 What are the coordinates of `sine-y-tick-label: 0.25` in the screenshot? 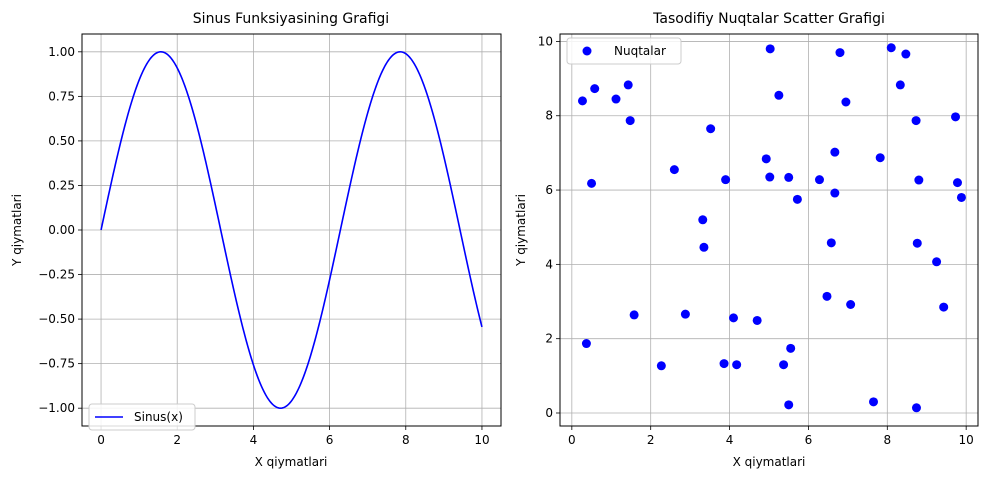 It's located at (61, 185).